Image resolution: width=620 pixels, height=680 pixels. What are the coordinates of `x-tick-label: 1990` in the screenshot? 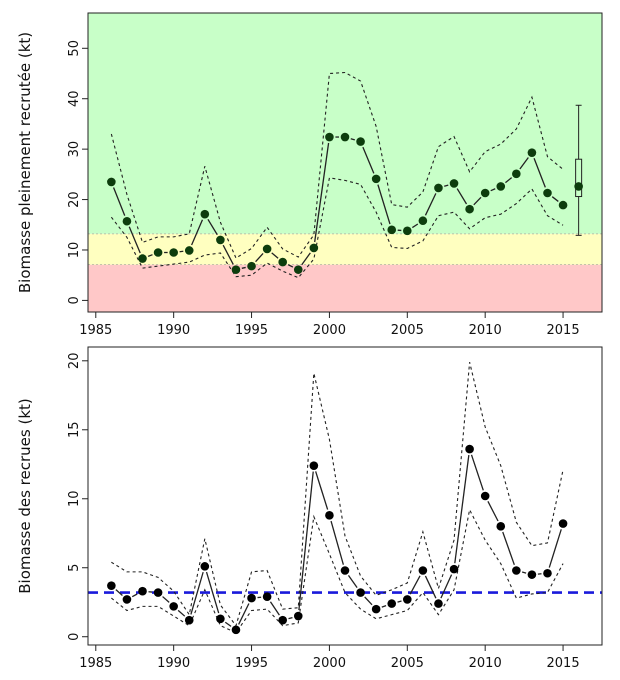 It's located at (173, 663).